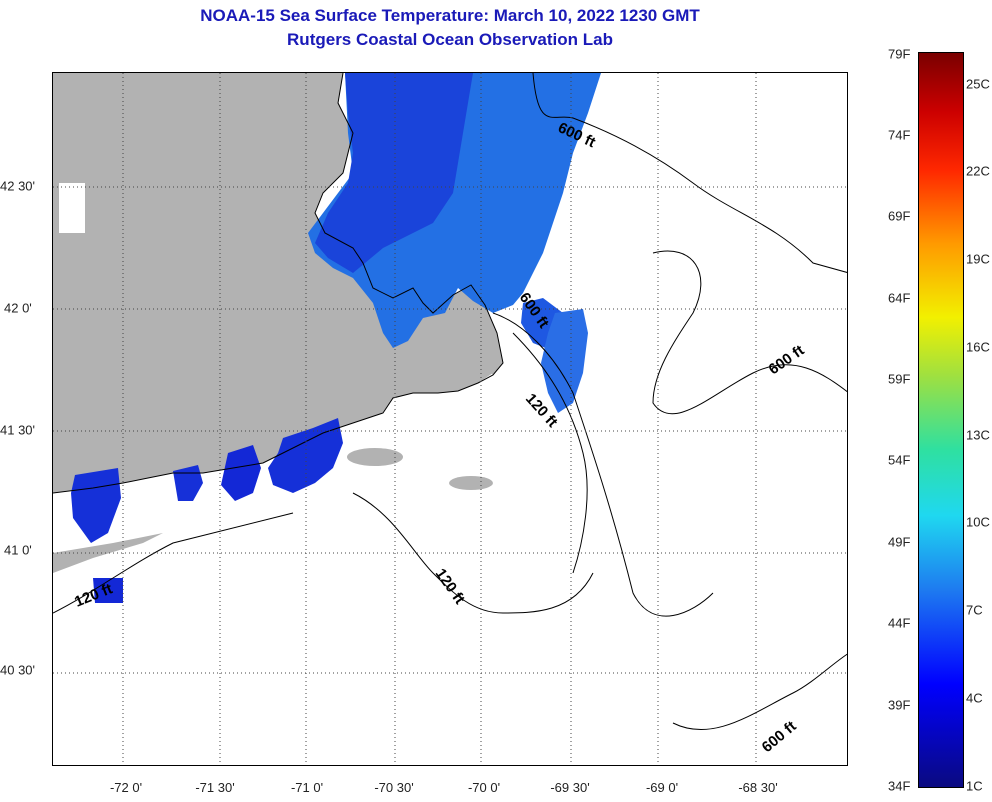 The image size is (992, 802). Describe the element at coordinates (307, 787) in the screenshot. I see `lon-label: -71 0'` at that location.